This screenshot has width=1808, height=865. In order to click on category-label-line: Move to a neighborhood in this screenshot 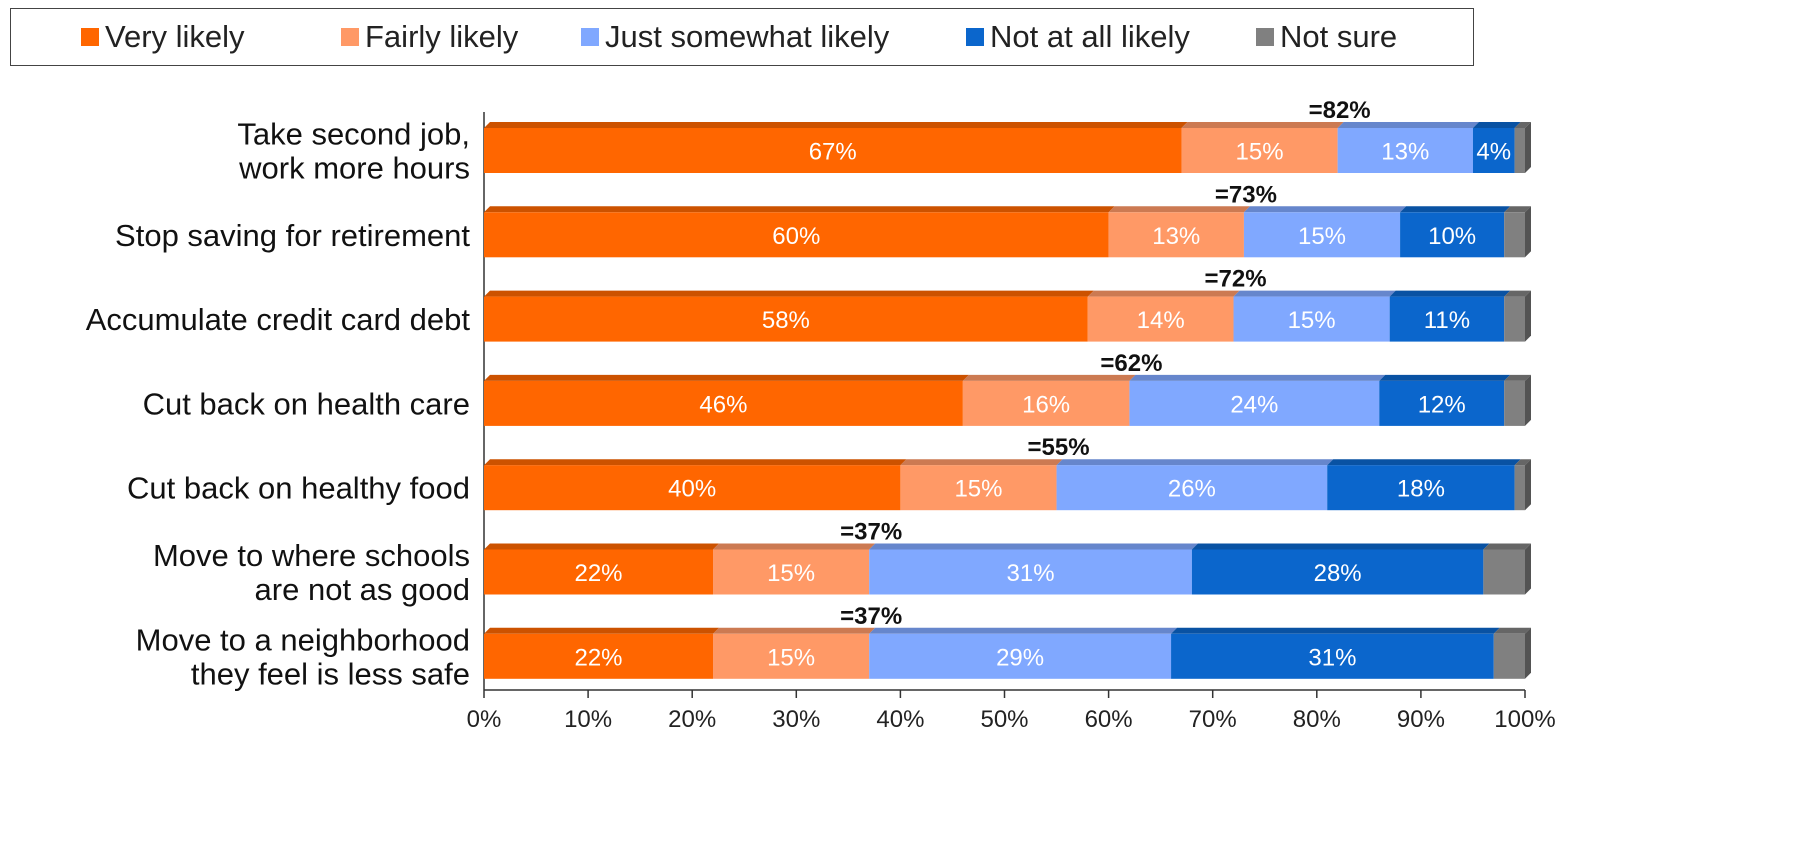, I will do `click(303, 639)`.